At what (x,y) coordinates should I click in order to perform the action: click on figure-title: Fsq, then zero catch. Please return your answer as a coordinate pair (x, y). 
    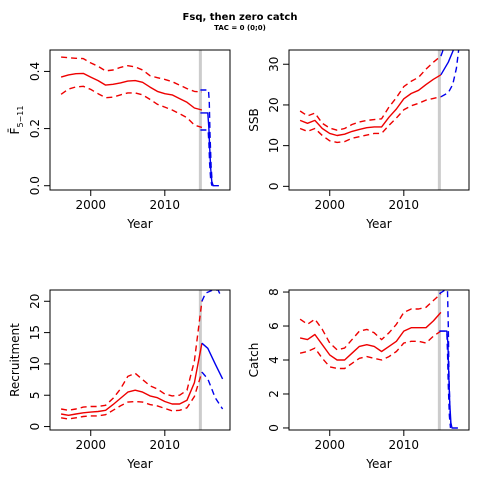
    Looking at the image, I should click on (240, 17).